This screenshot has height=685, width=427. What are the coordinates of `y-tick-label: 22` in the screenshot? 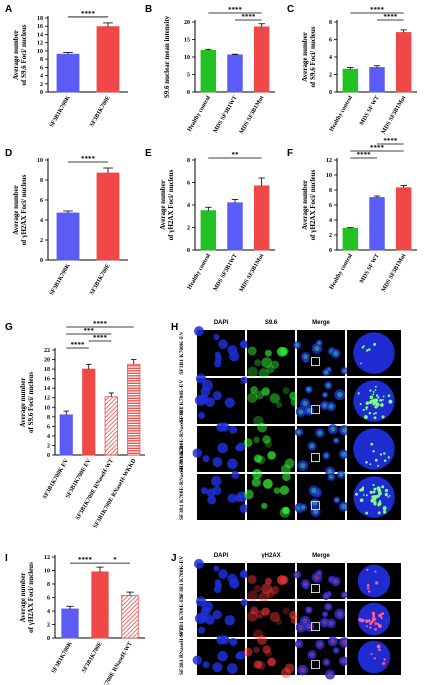 It's located at (47, 351).